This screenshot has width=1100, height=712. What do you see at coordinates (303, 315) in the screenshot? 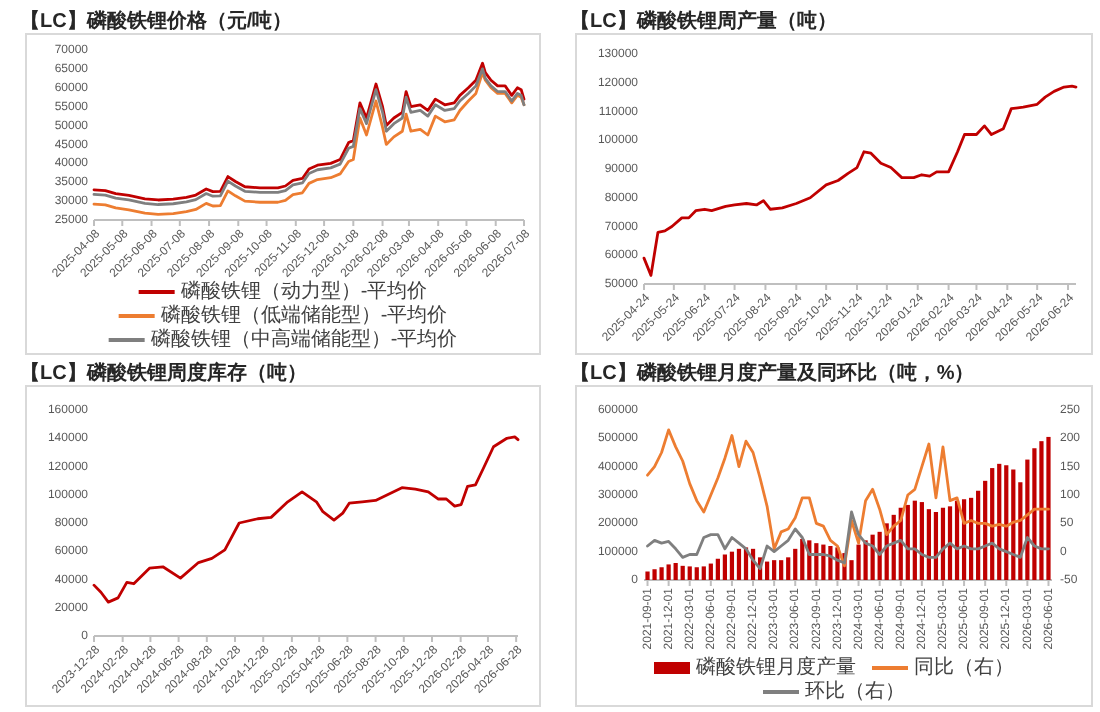
I see `legend-label: 磷酸铁锂（低端储能型）-平均价` at bounding box center [303, 315].